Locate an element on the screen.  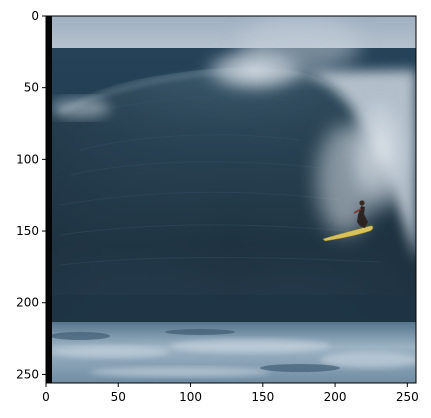
y-axis: 0 50 100 150 200 250 is located at coordinates (31, 195).